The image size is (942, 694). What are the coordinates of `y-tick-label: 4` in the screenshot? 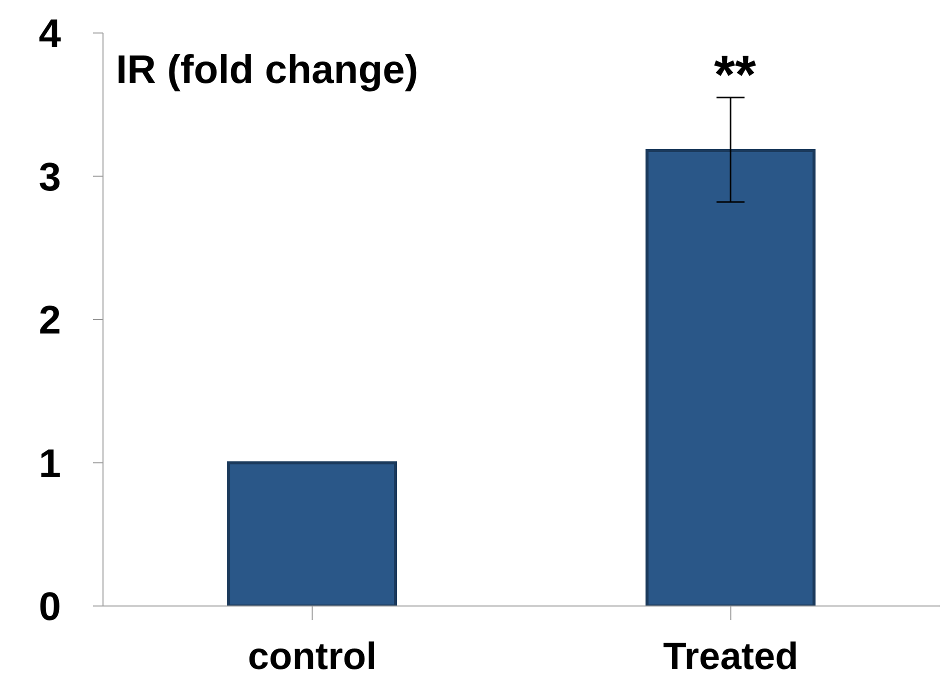 It's located at (50, 34).